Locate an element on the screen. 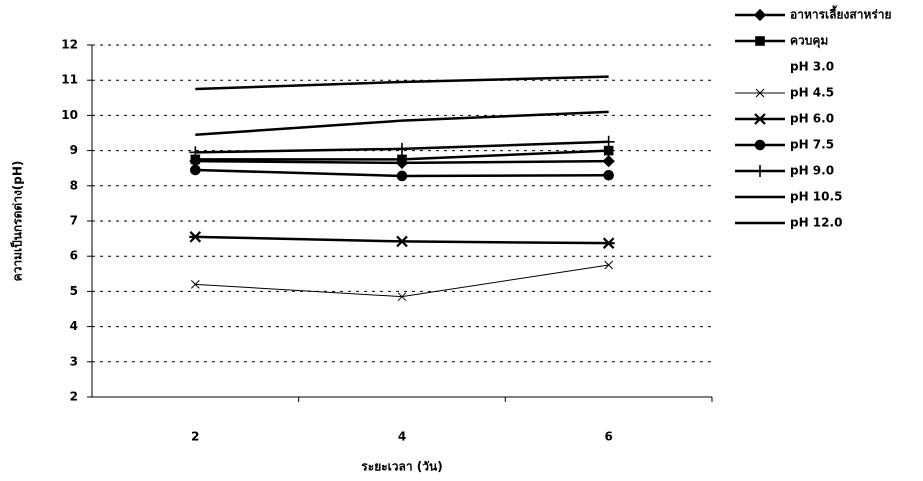 This screenshot has width=923, height=481. y-tick-label: 6 is located at coordinates (74, 256).